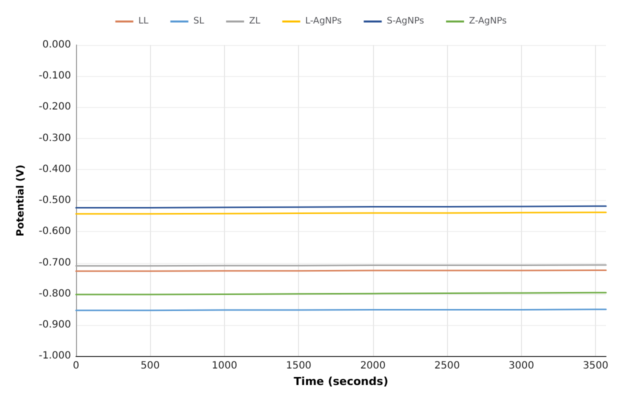 The height and width of the screenshot is (400, 622). Describe the element at coordinates (521, 366) in the screenshot. I see `x-tick-label: 3000` at that location.